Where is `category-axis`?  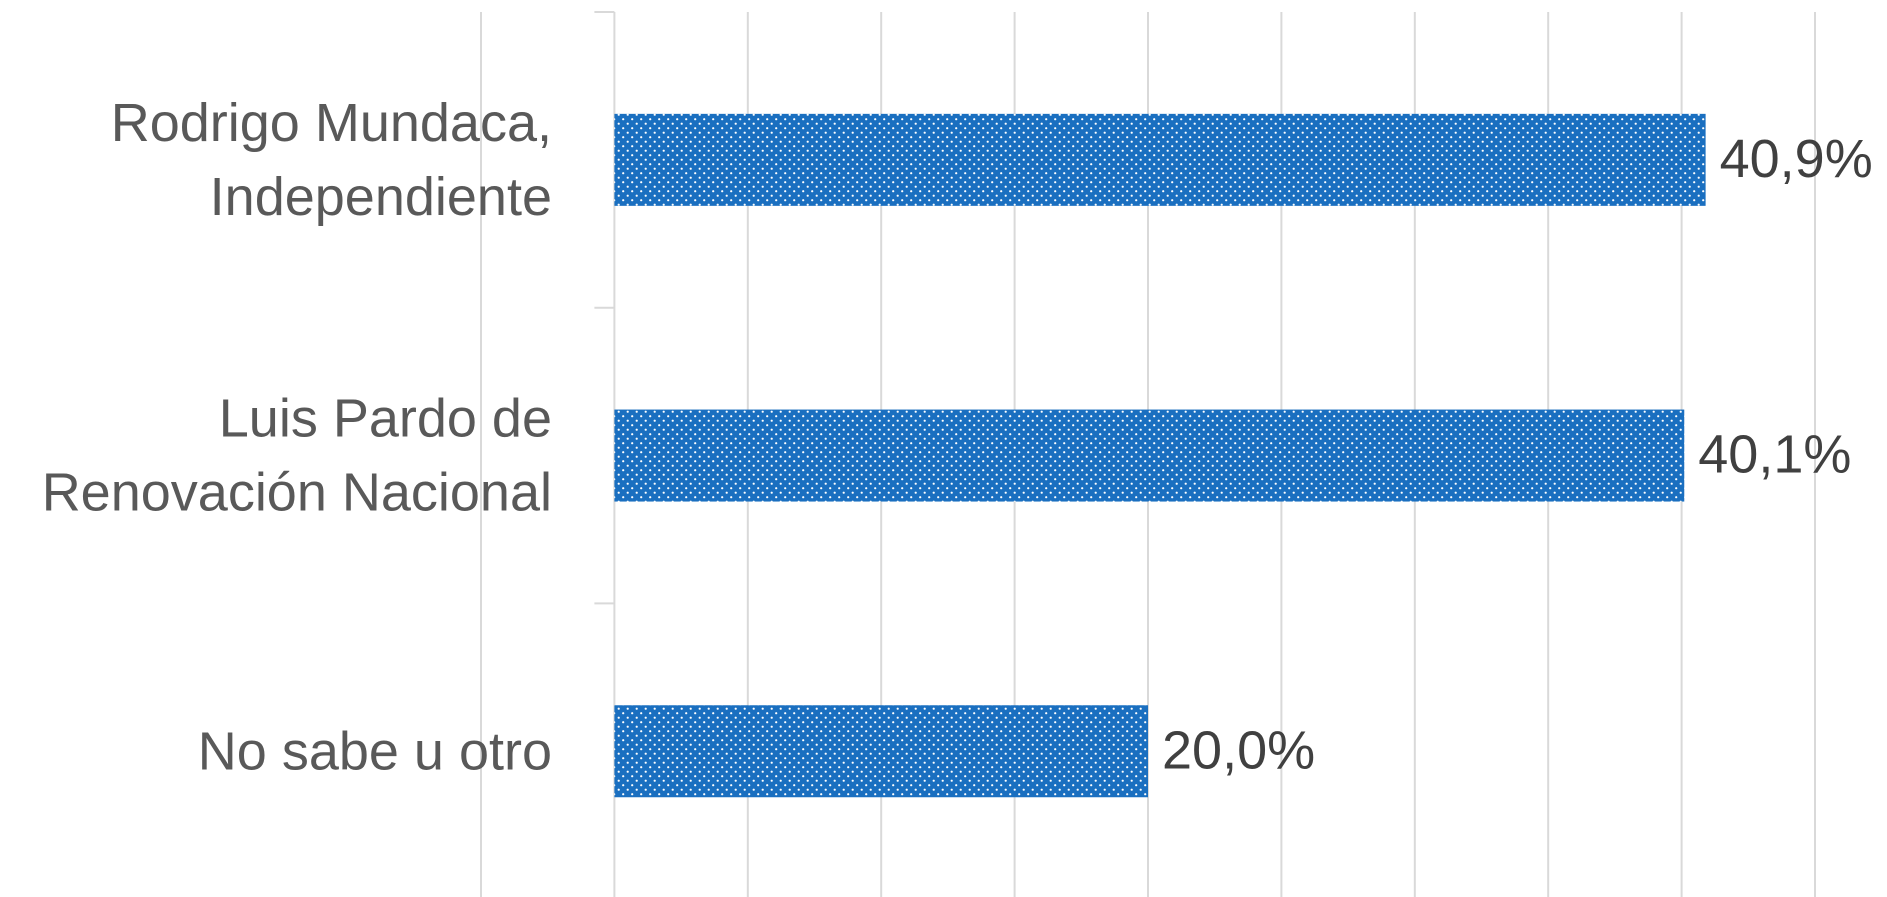
category-axis is located at coordinates (605, 454).